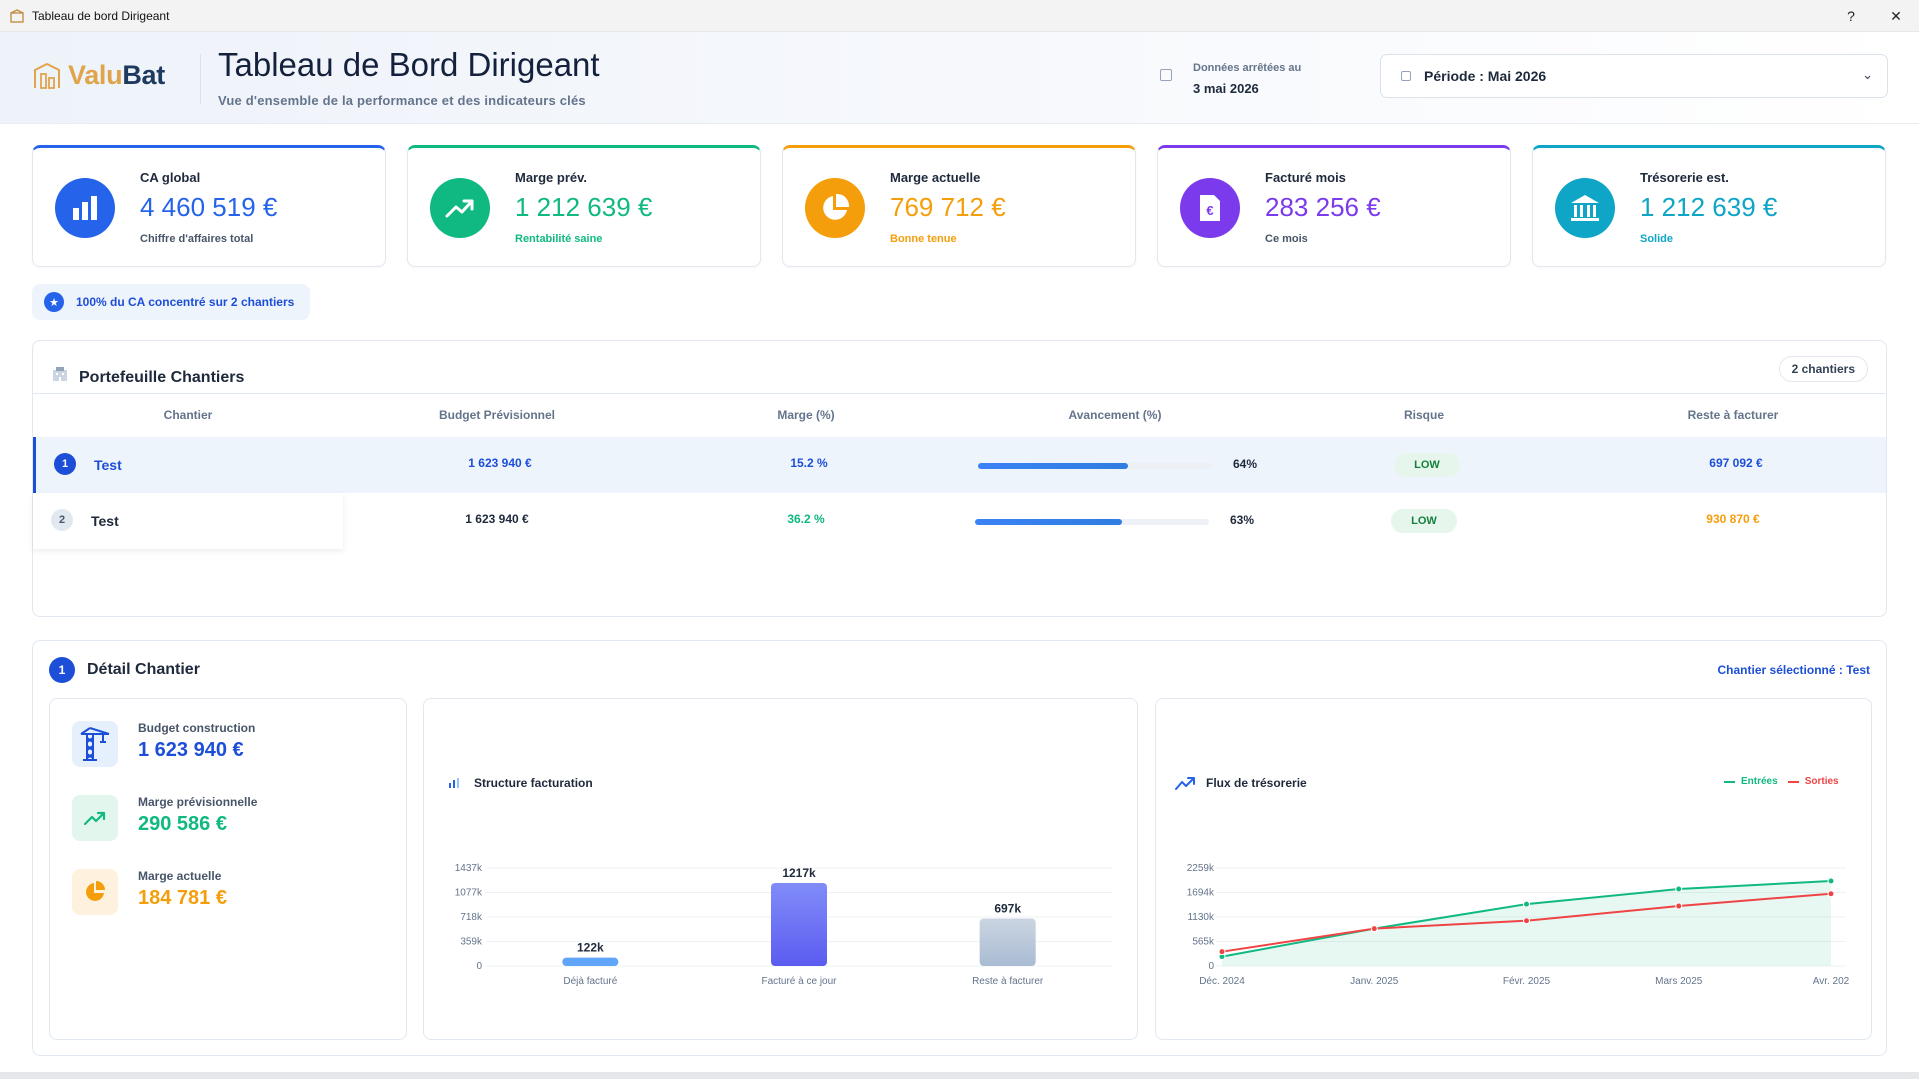 The image size is (1919, 1079). What do you see at coordinates (47, 75) in the screenshot?
I see `logo-building-icon` at bounding box center [47, 75].